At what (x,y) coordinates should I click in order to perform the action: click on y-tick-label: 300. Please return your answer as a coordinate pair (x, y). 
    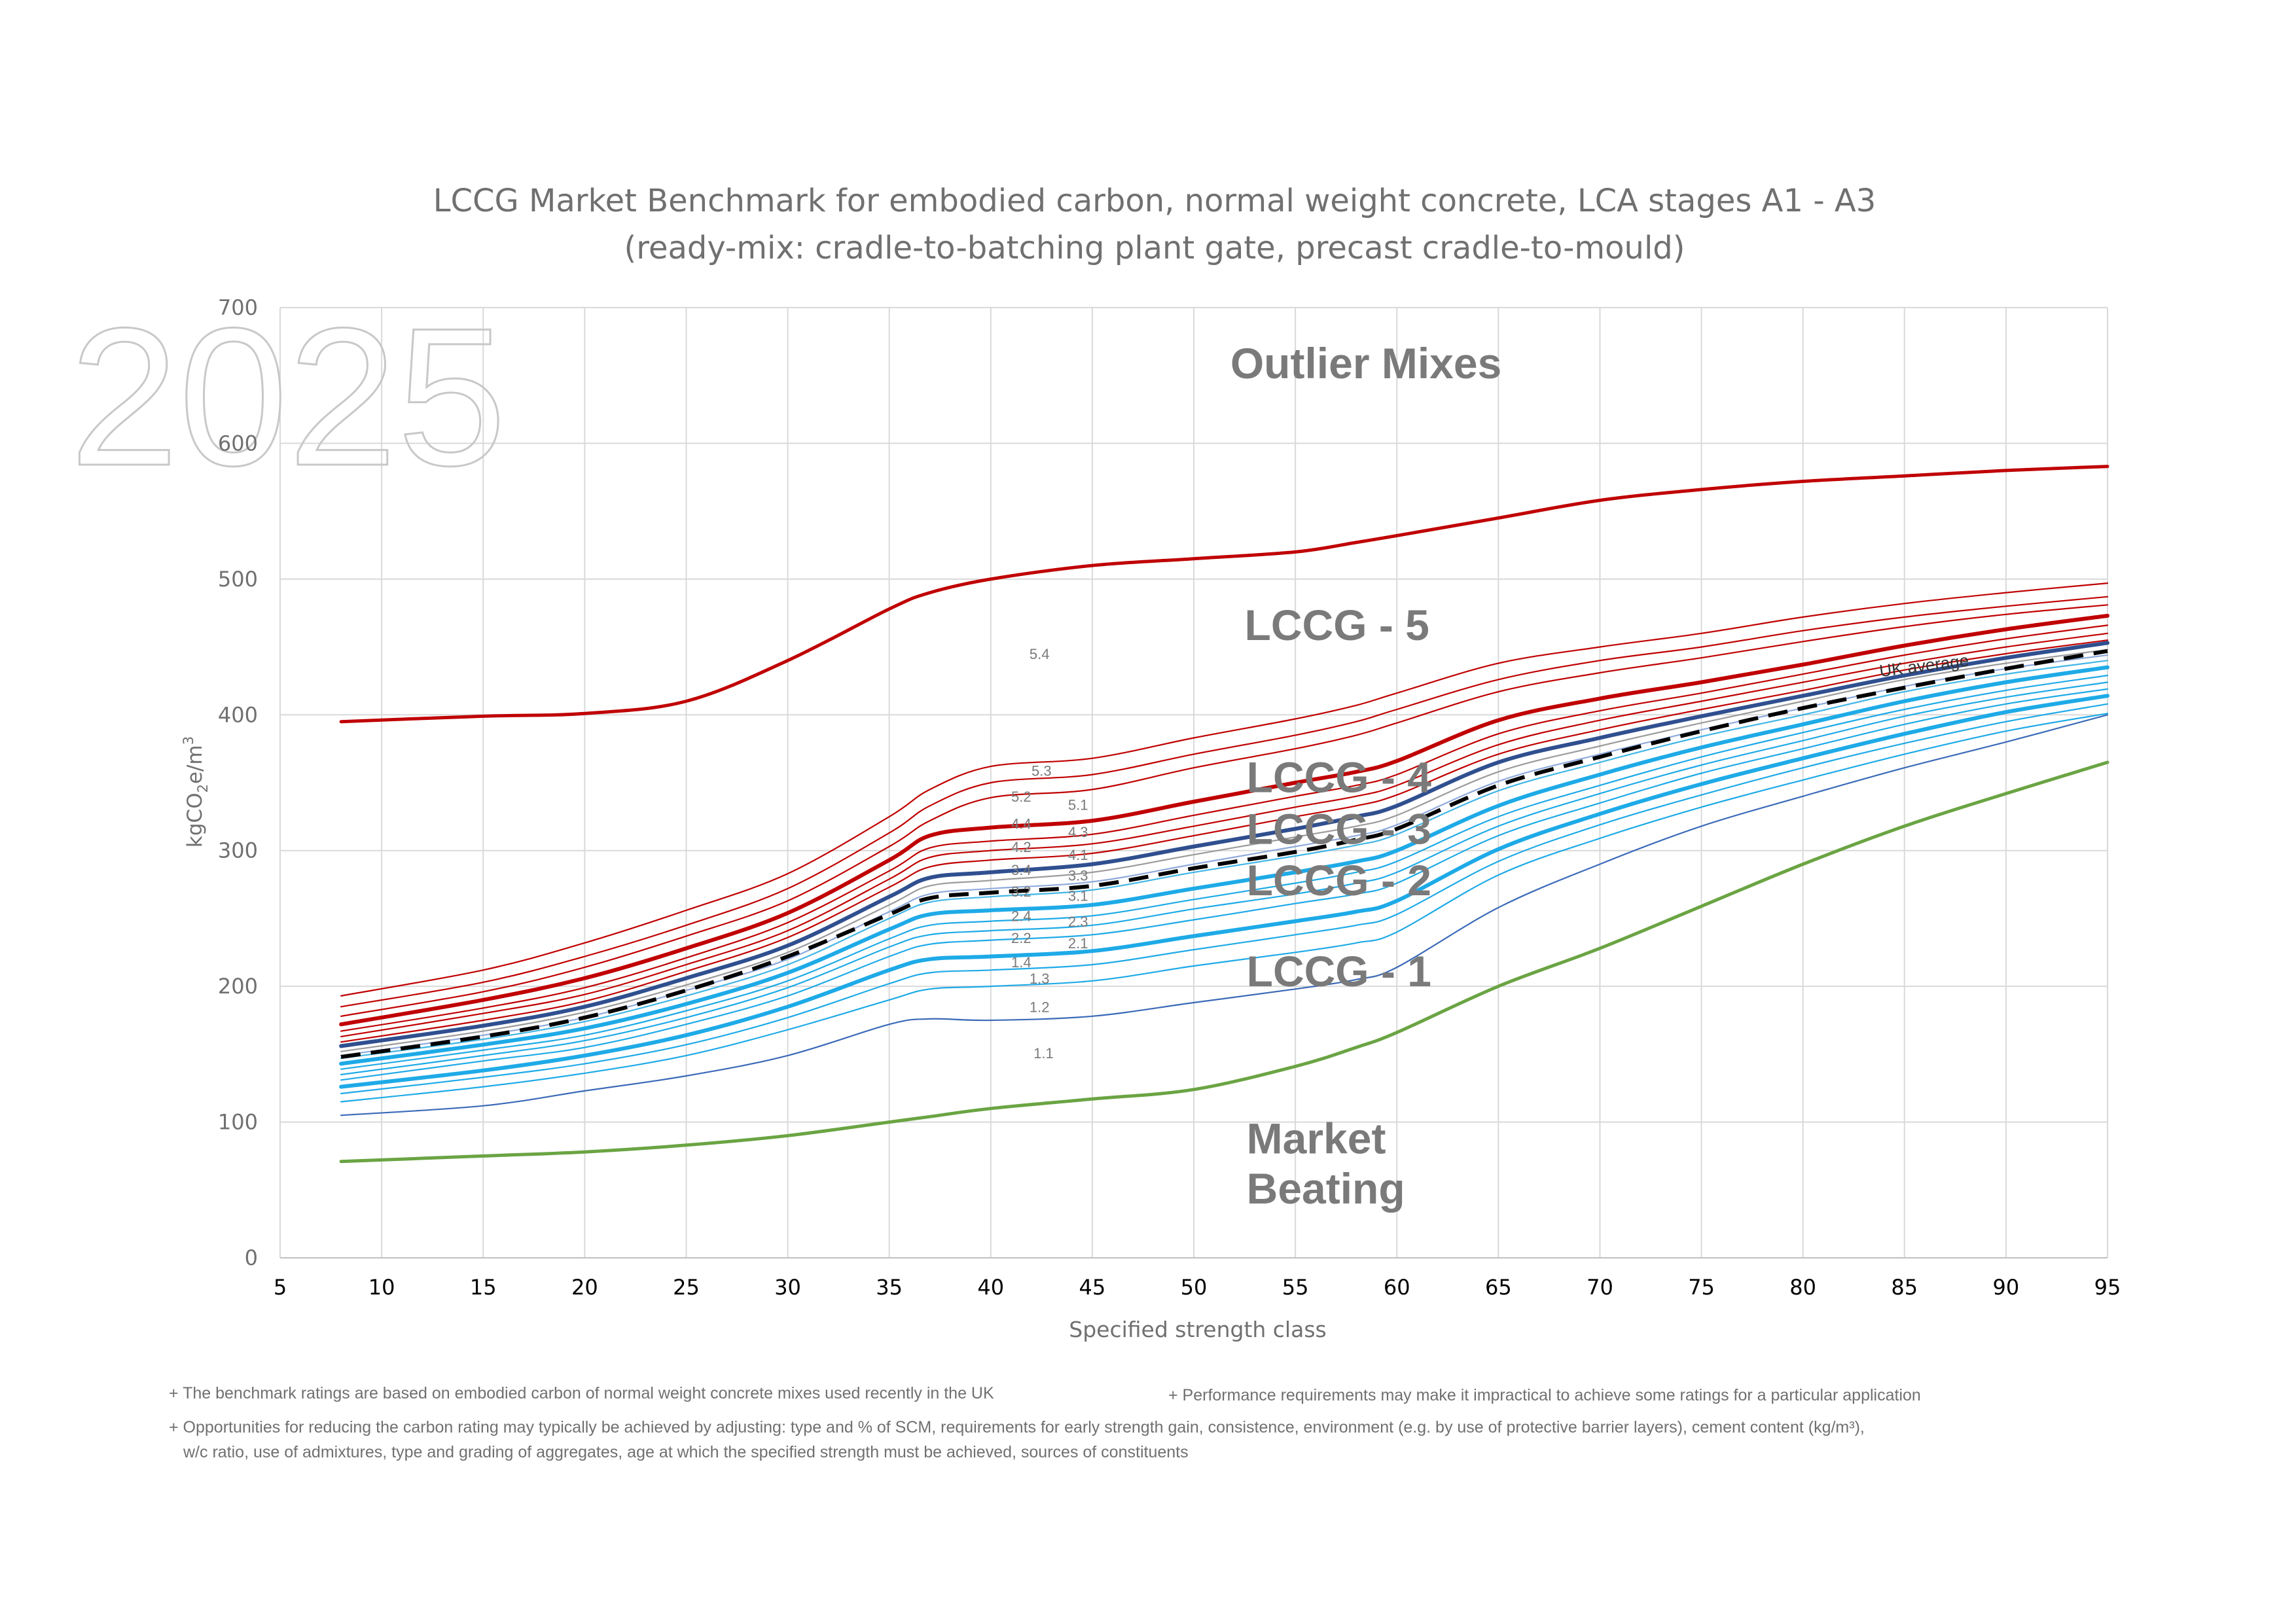
    Looking at the image, I should click on (238, 850).